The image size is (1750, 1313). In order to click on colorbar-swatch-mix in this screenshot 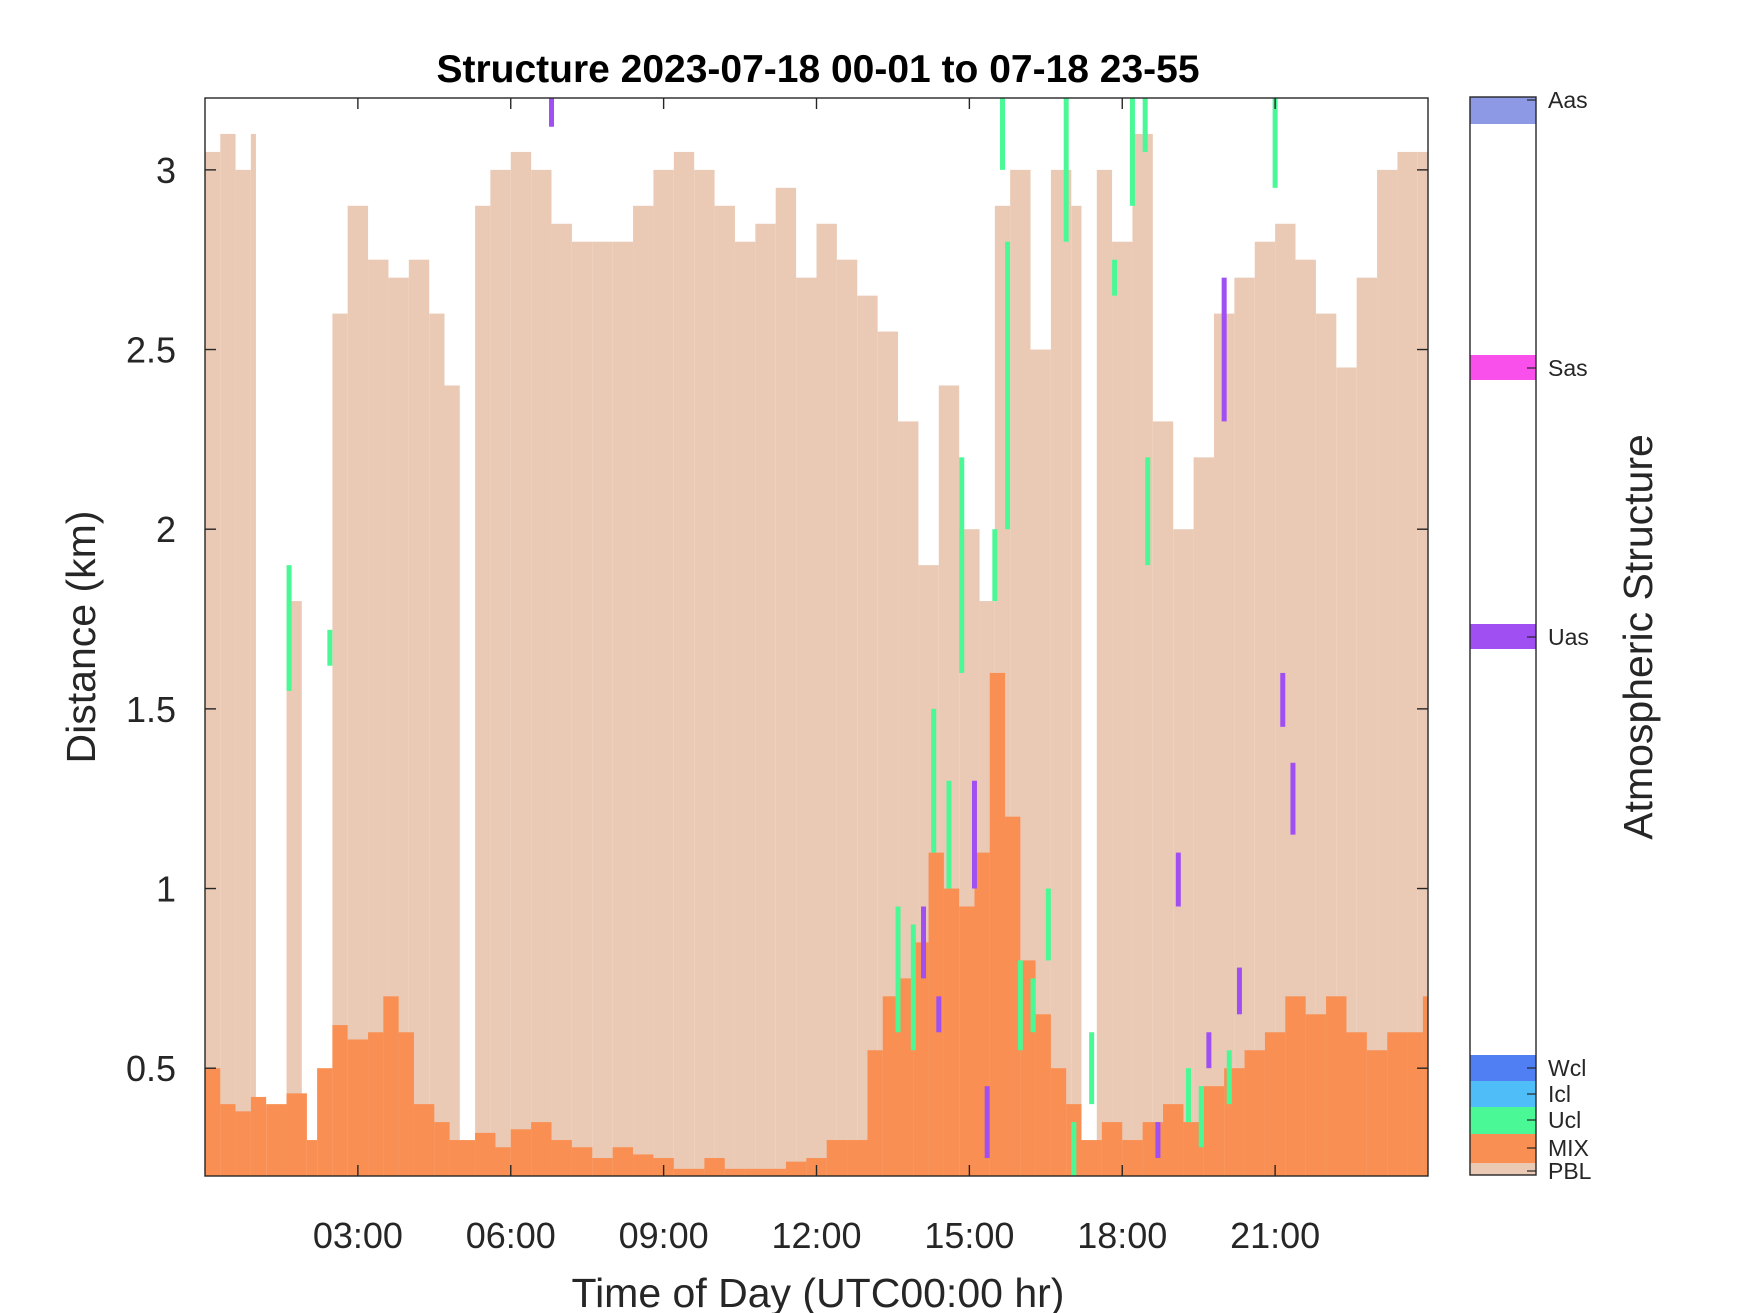, I will do `click(1503, 1148)`.